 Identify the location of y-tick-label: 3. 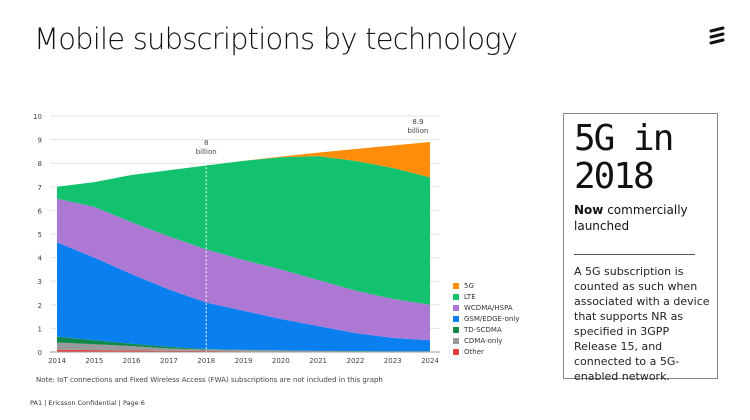
(40, 282).